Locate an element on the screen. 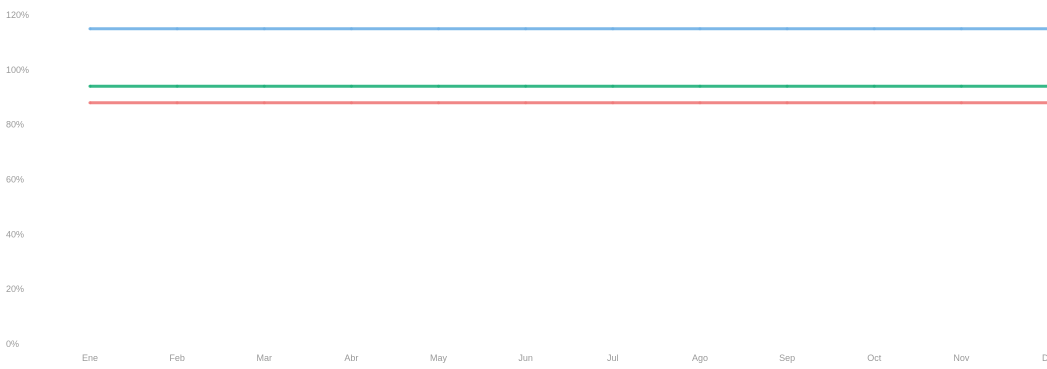  x-tick-label: Jun is located at coordinates (525, 358).